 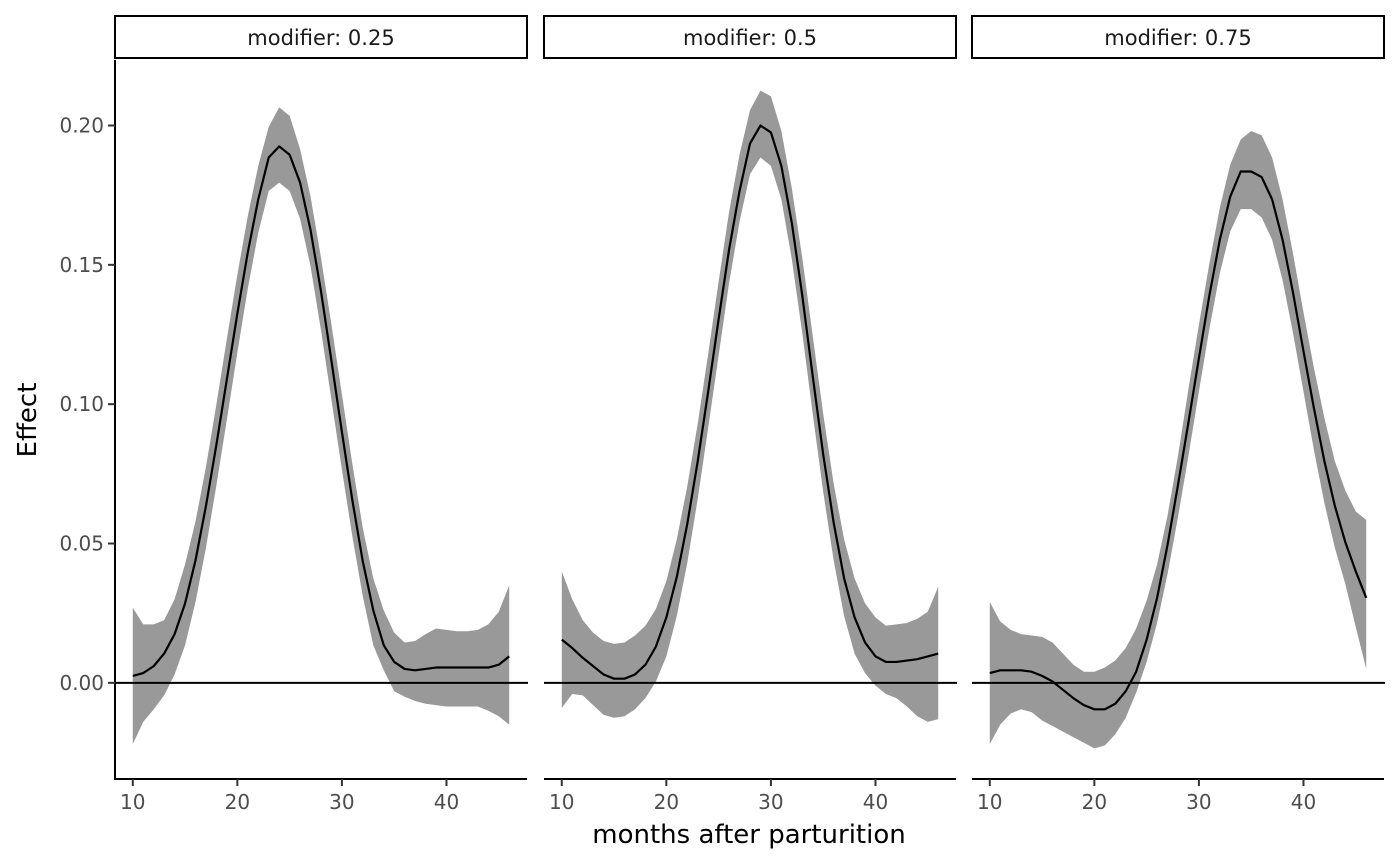 What do you see at coordinates (28, 420) in the screenshot?
I see `y-axis-title: Effect` at bounding box center [28, 420].